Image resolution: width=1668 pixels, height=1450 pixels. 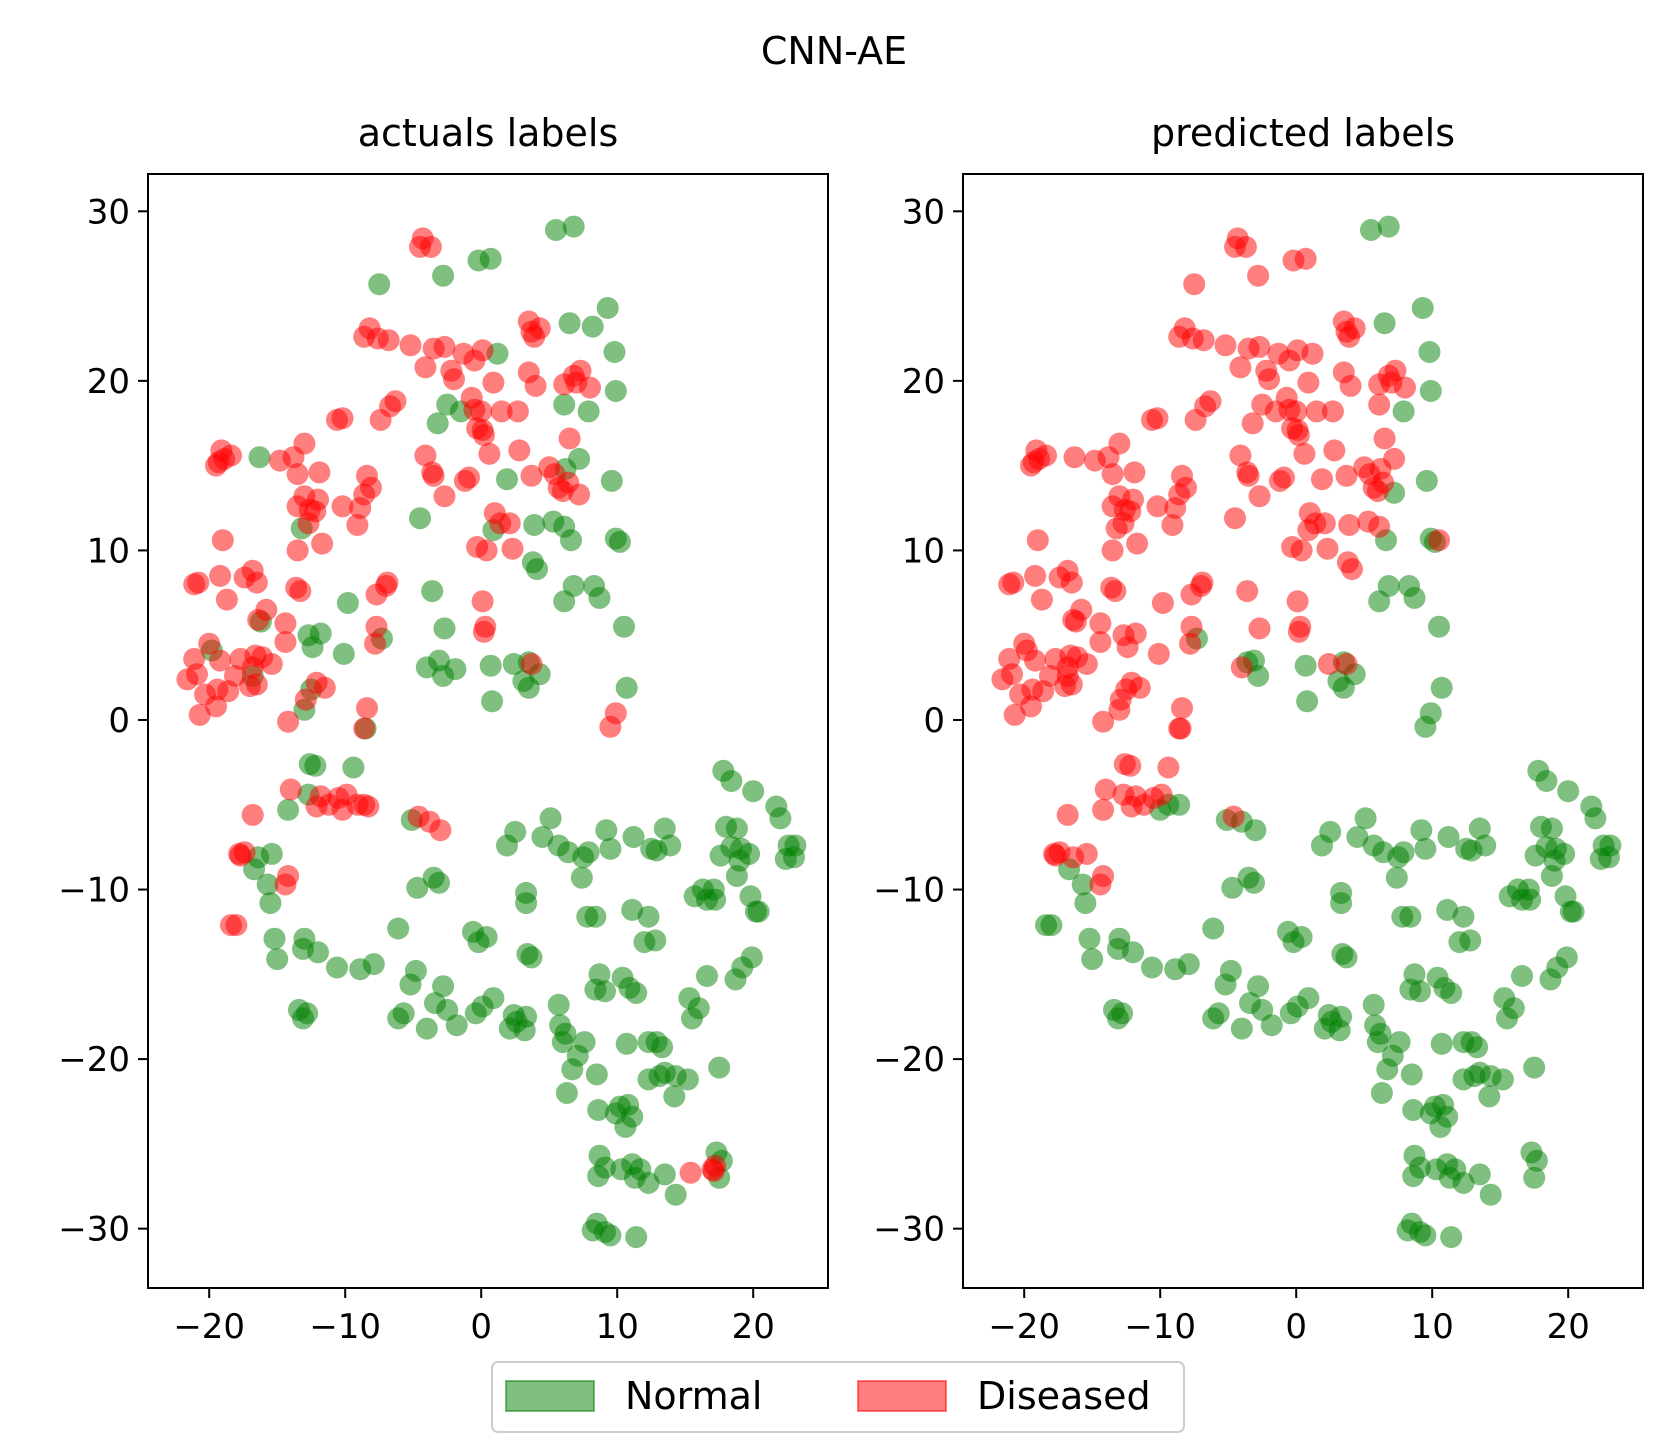 I want to click on legend-swatch-normal, so click(x=550, y=1396).